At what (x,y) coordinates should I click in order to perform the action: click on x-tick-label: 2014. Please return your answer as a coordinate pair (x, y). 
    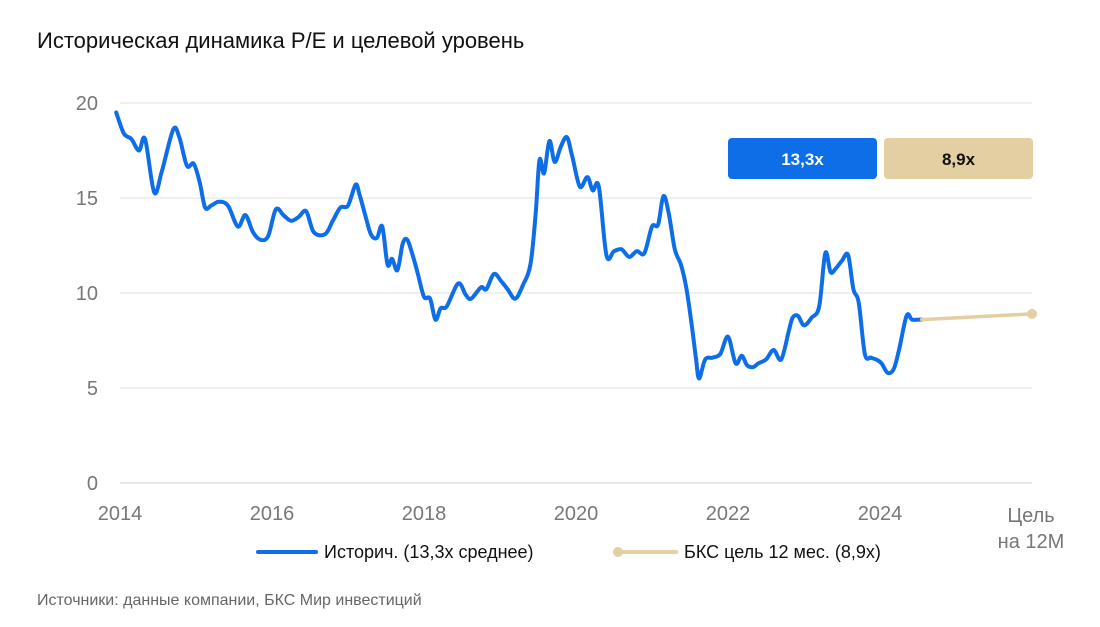
    Looking at the image, I should click on (120, 514).